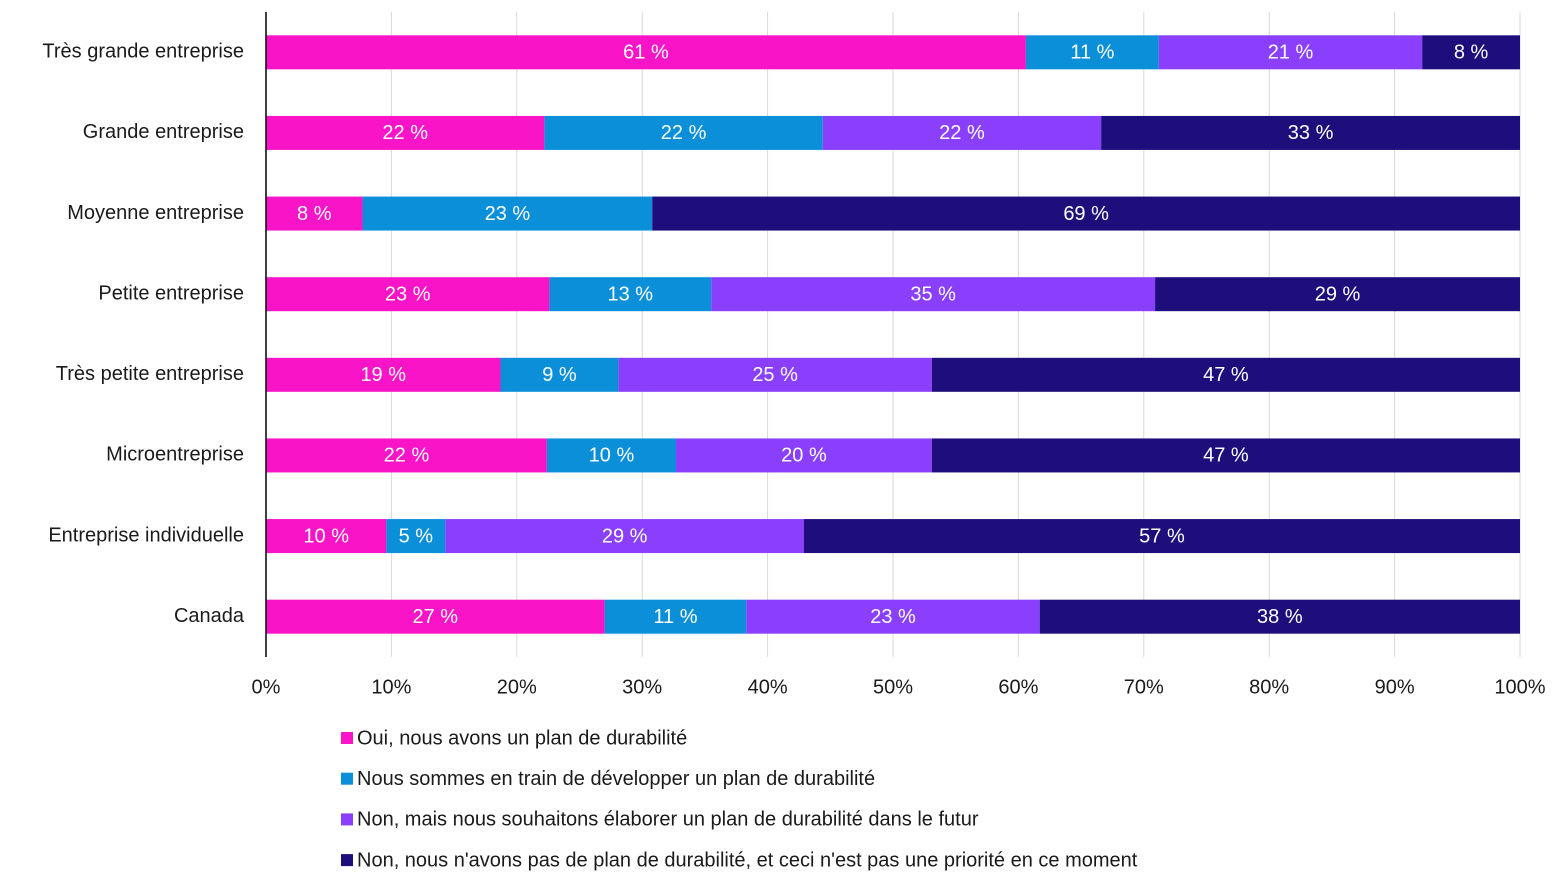 The width and height of the screenshot is (1552, 877). I want to click on data-label: 13 %, so click(630, 294).